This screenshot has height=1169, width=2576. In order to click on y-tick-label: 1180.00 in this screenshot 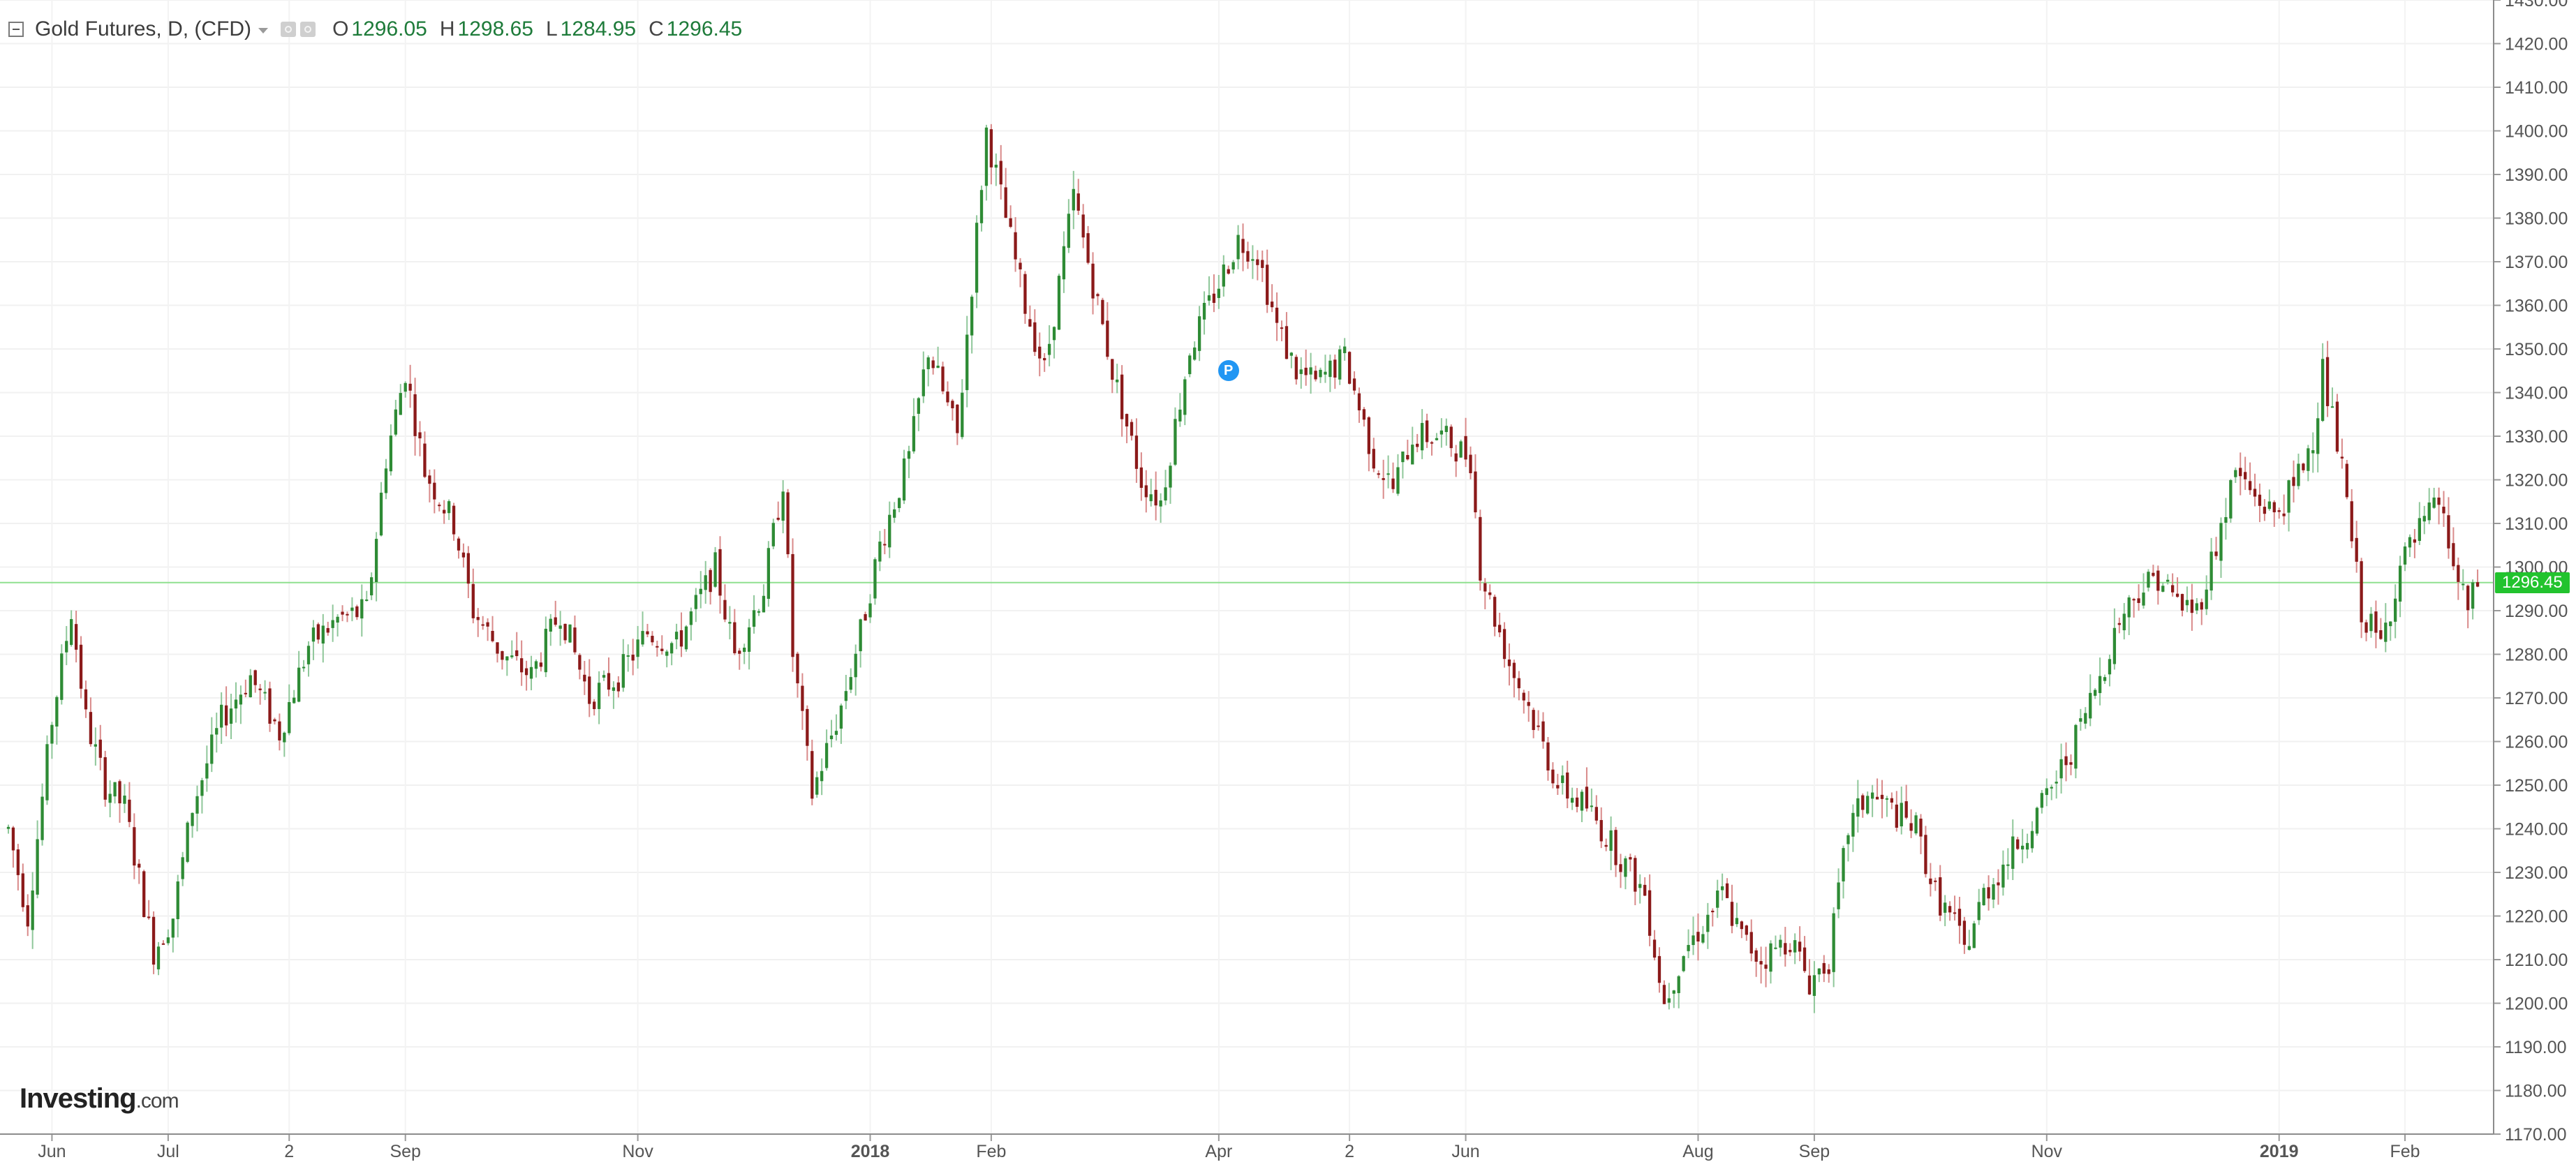, I will do `click(2536, 1091)`.